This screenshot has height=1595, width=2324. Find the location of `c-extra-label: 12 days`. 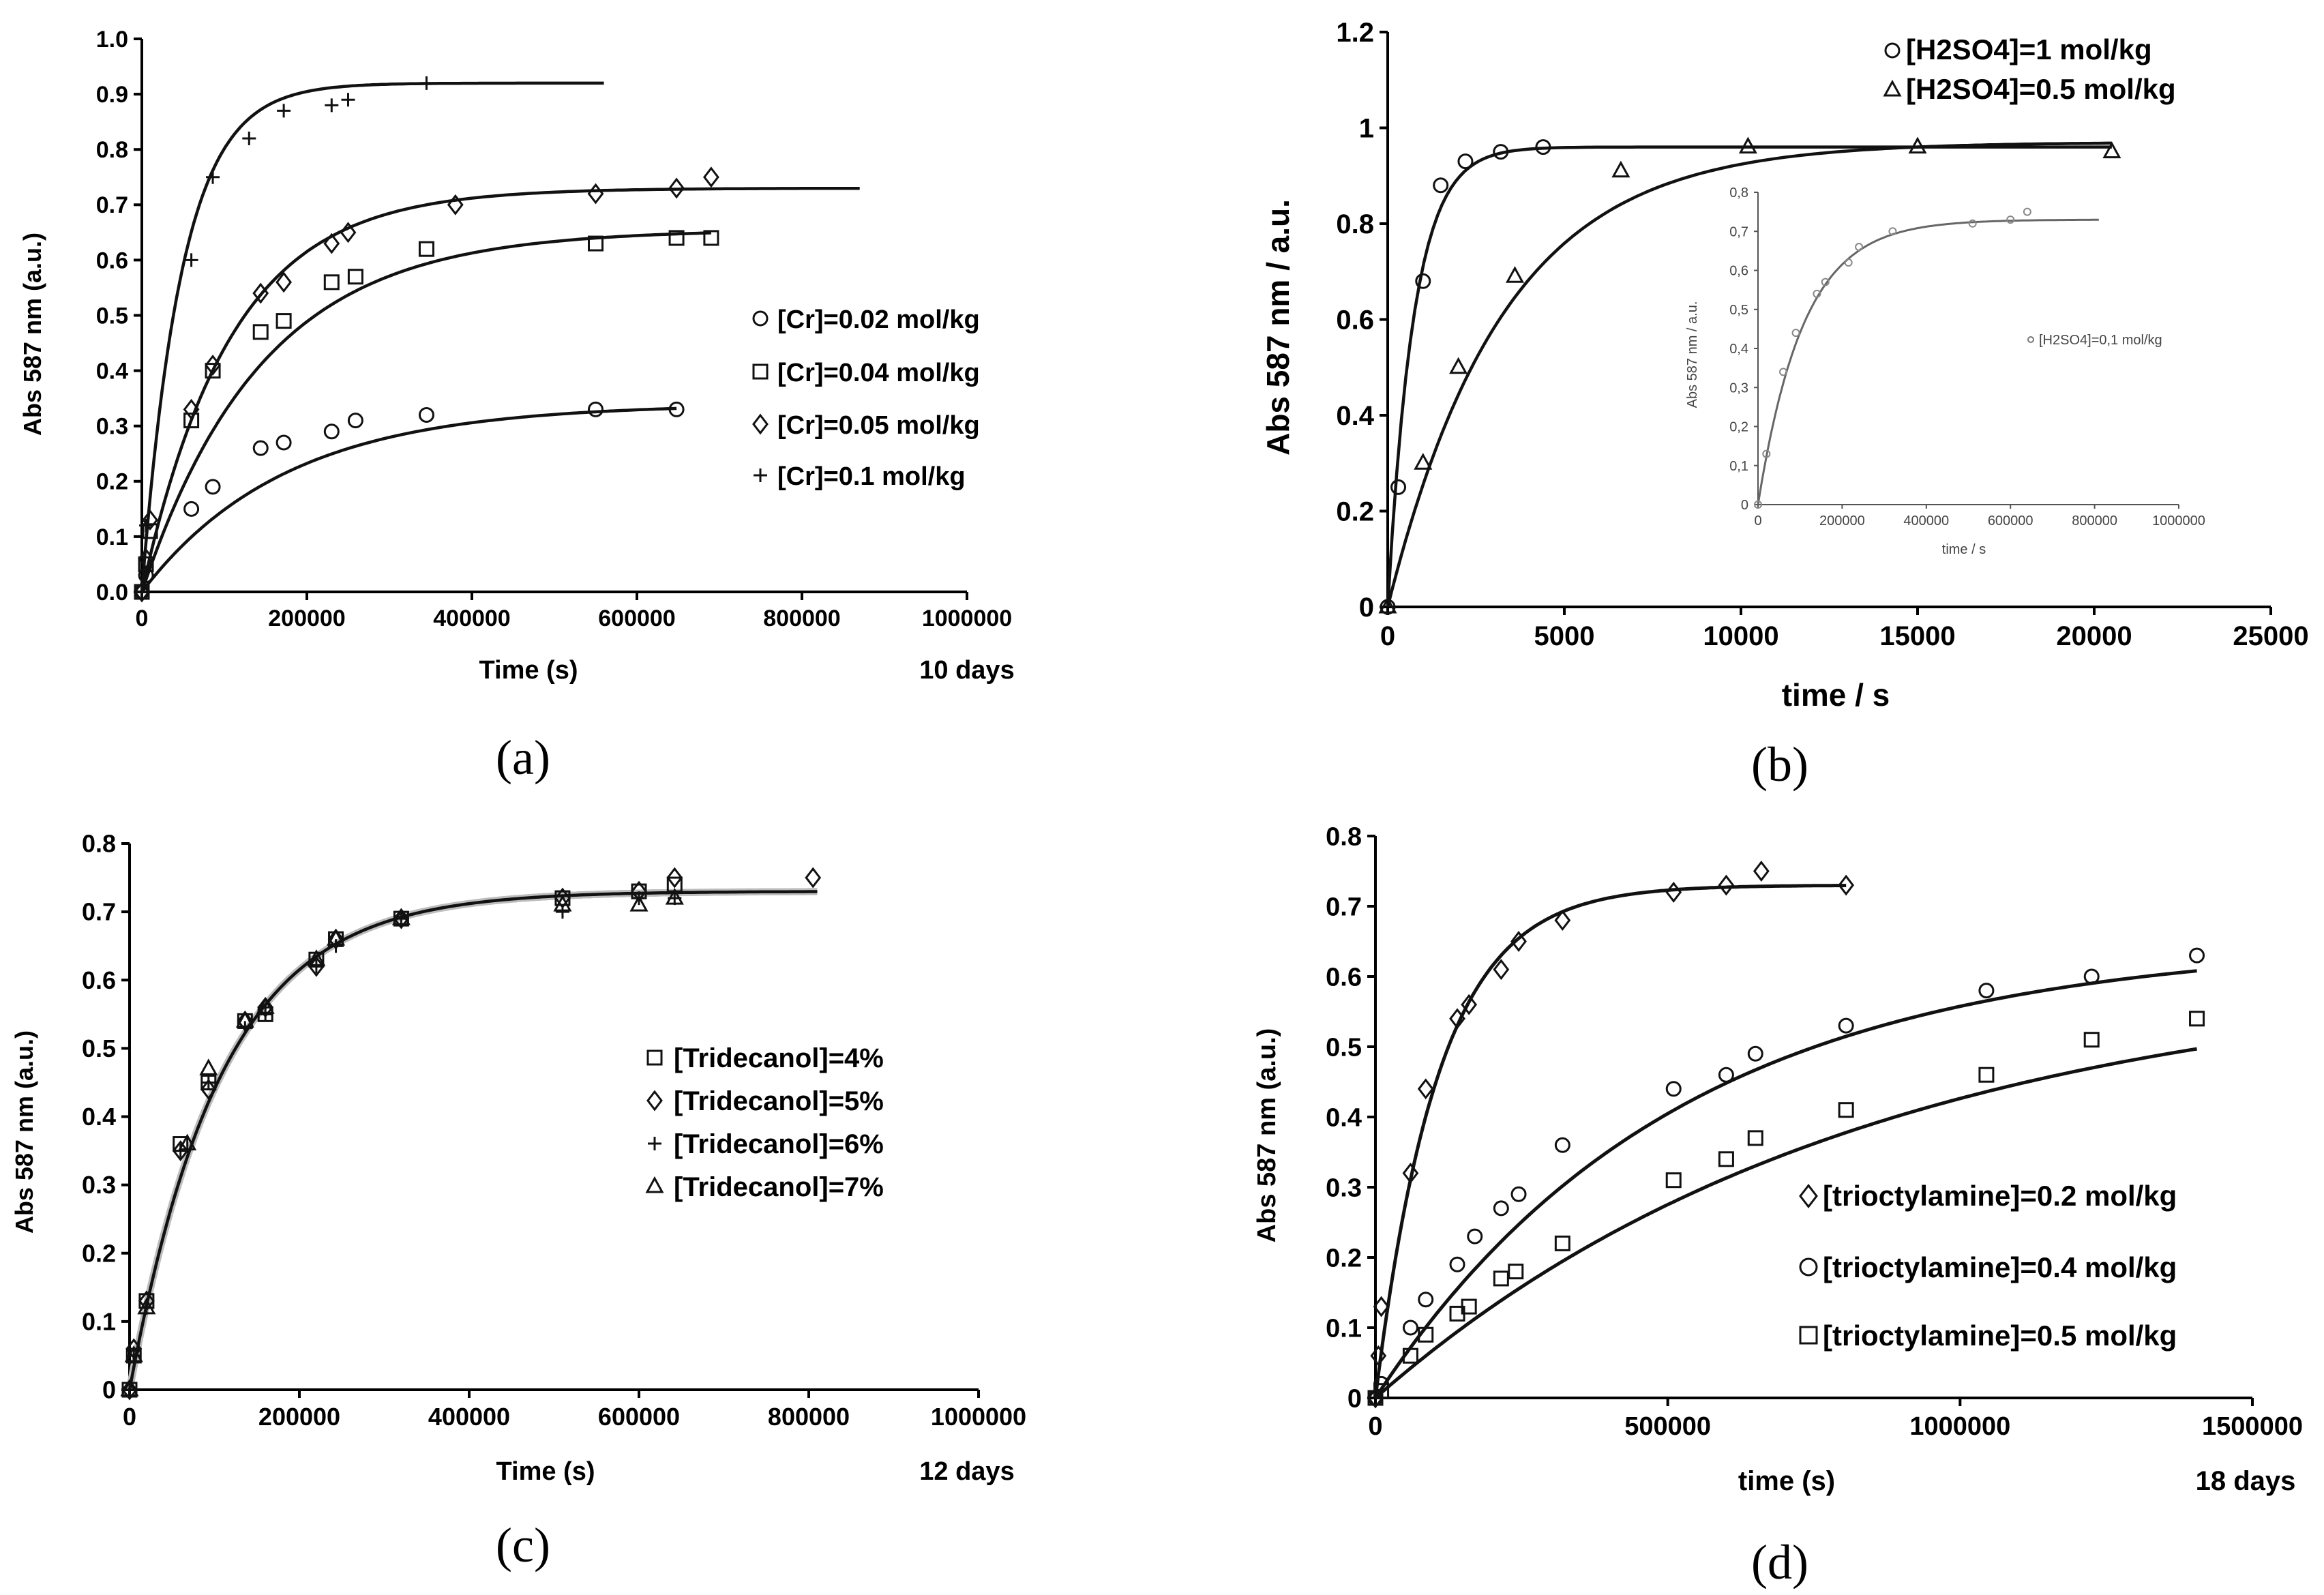

c-extra-label: 12 days is located at coordinates (966, 1471).